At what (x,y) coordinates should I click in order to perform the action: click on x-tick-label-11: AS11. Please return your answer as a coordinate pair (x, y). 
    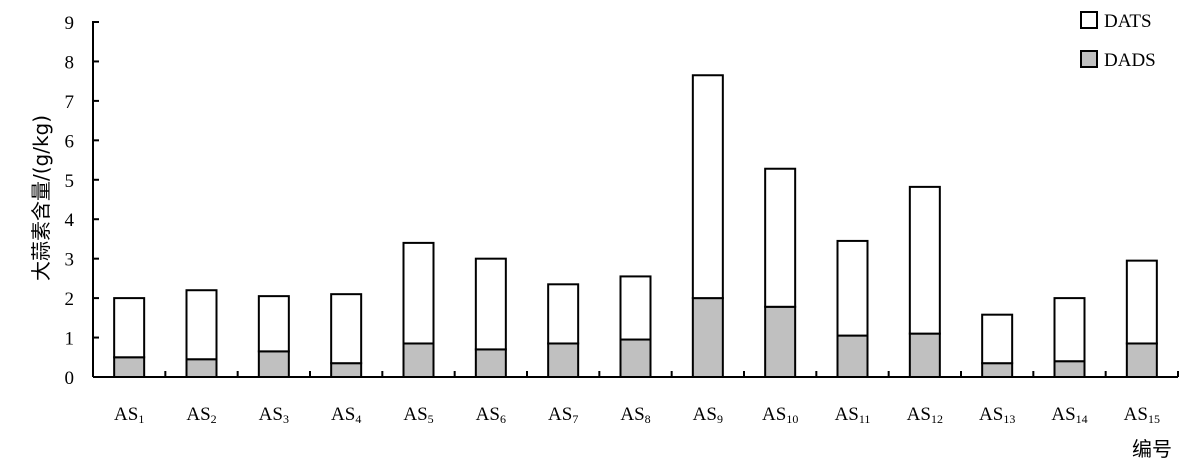
    Looking at the image, I should click on (853, 415).